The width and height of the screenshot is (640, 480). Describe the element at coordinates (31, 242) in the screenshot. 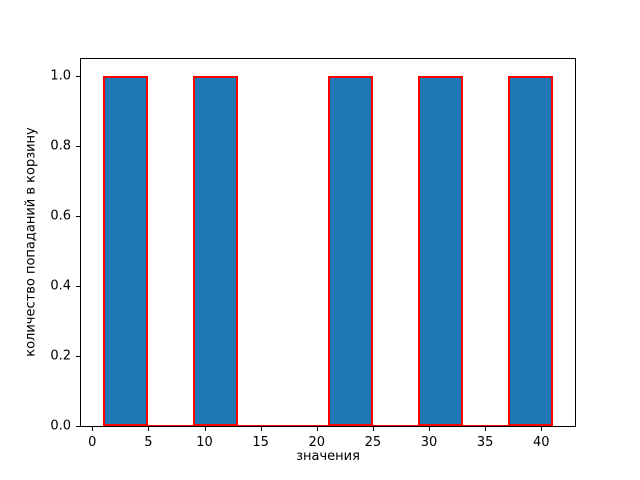

I see `y-axis-label: количество попаданий в корзину` at that location.